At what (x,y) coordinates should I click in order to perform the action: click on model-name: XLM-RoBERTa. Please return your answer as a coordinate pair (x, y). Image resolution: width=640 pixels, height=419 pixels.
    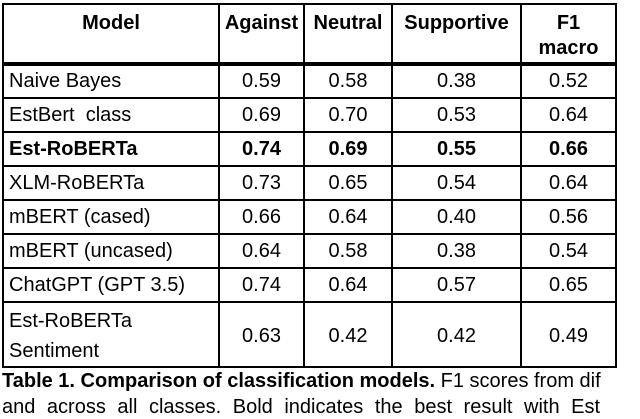
    Looking at the image, I should click on (111, 183).